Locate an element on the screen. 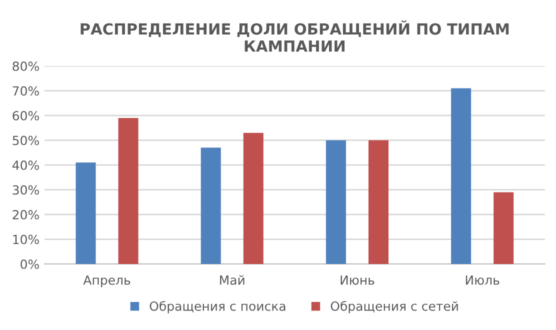  y-tick-label: 30% is located at coordinates (25, 190).